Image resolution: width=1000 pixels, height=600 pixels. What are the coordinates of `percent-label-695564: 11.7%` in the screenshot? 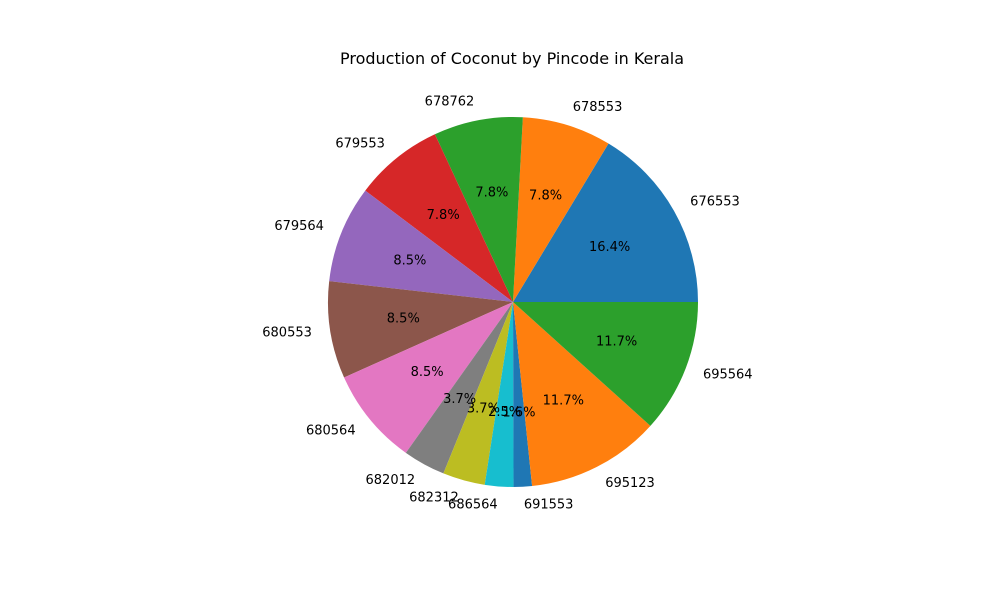 It's located at (616, 341).